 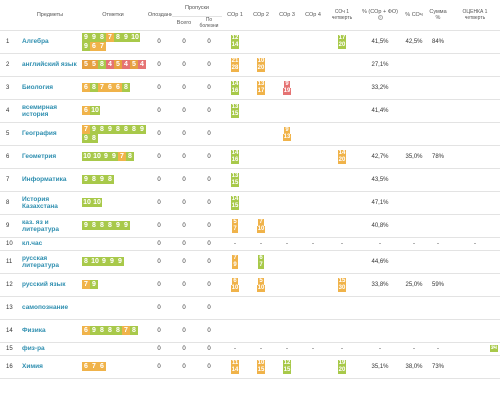 I want to click on subject-link: История Казахстана, so click(x=50, y=203).